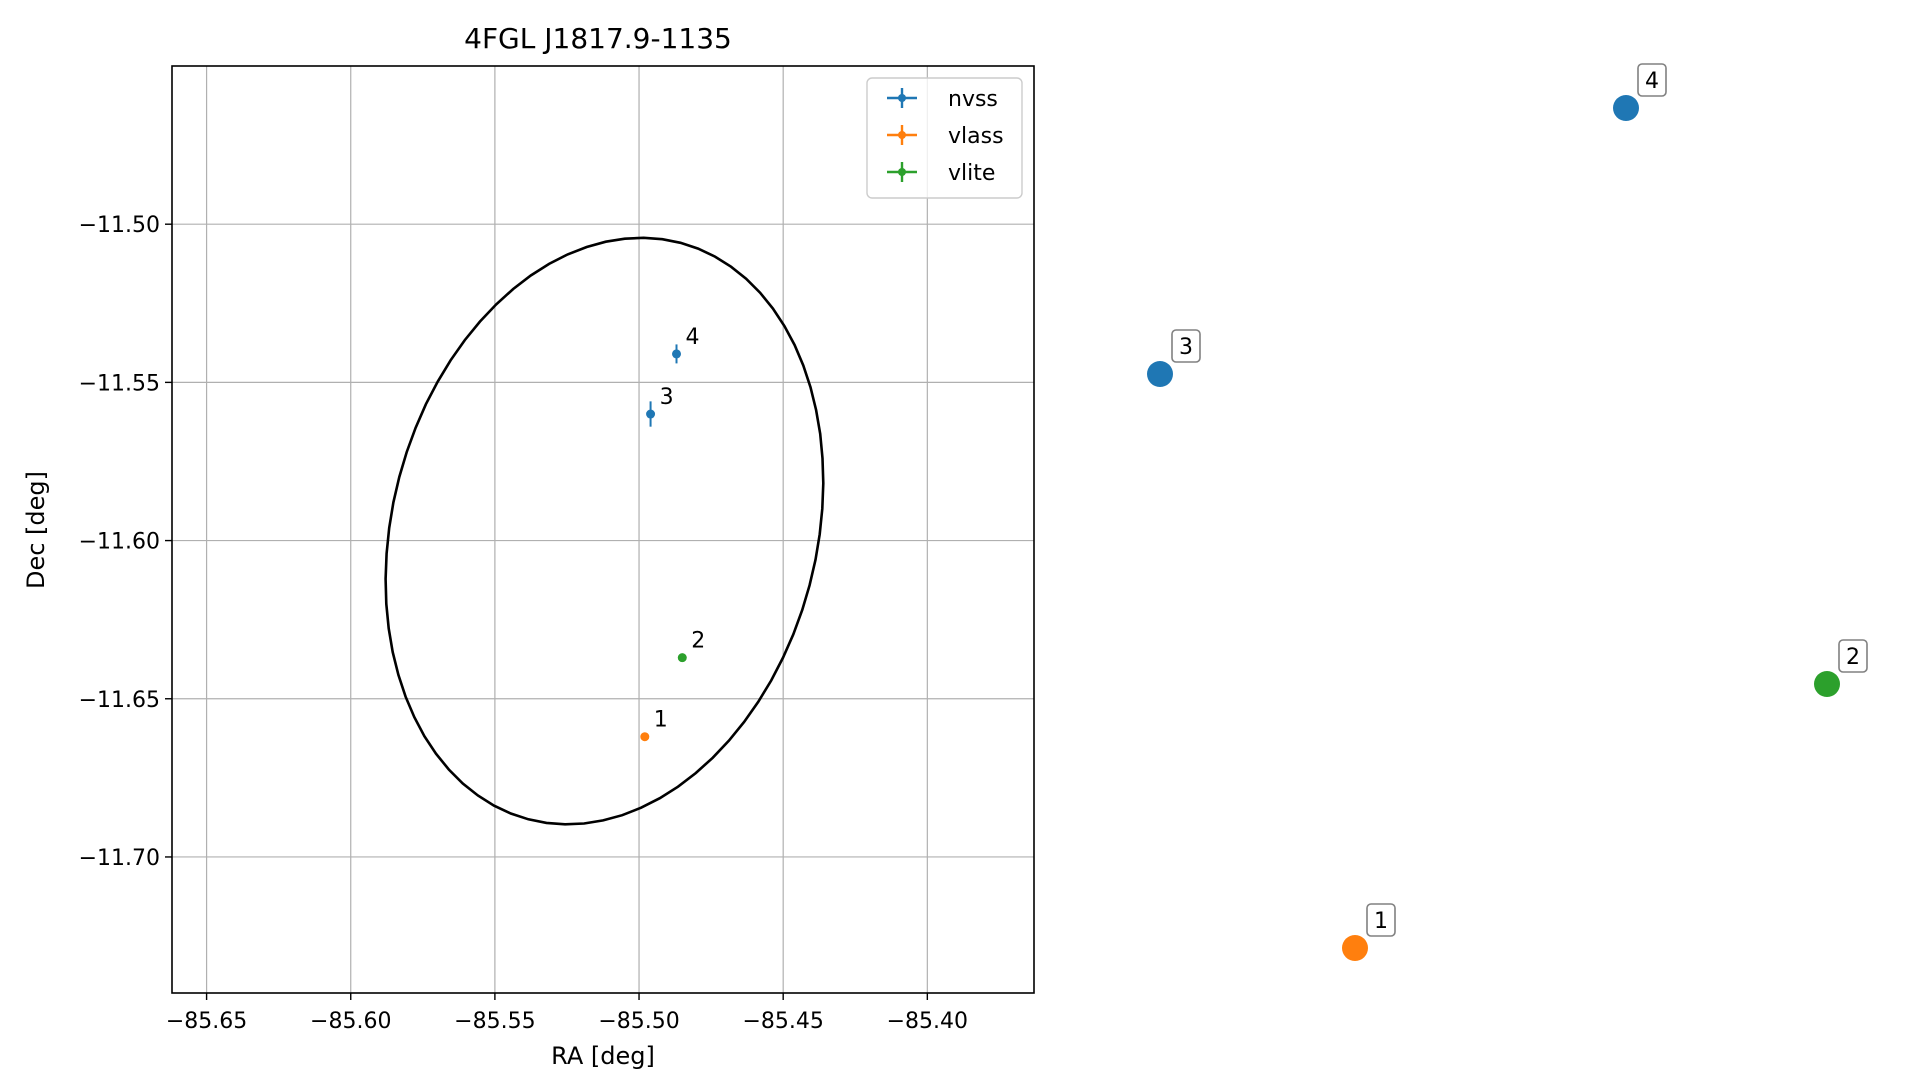 This screenshot has width=1919, height=1080. What do you see at coordinates (119, 225) in the screenshot?
I see `y-tick-label: −11.50` at bounding box center [119, 225].